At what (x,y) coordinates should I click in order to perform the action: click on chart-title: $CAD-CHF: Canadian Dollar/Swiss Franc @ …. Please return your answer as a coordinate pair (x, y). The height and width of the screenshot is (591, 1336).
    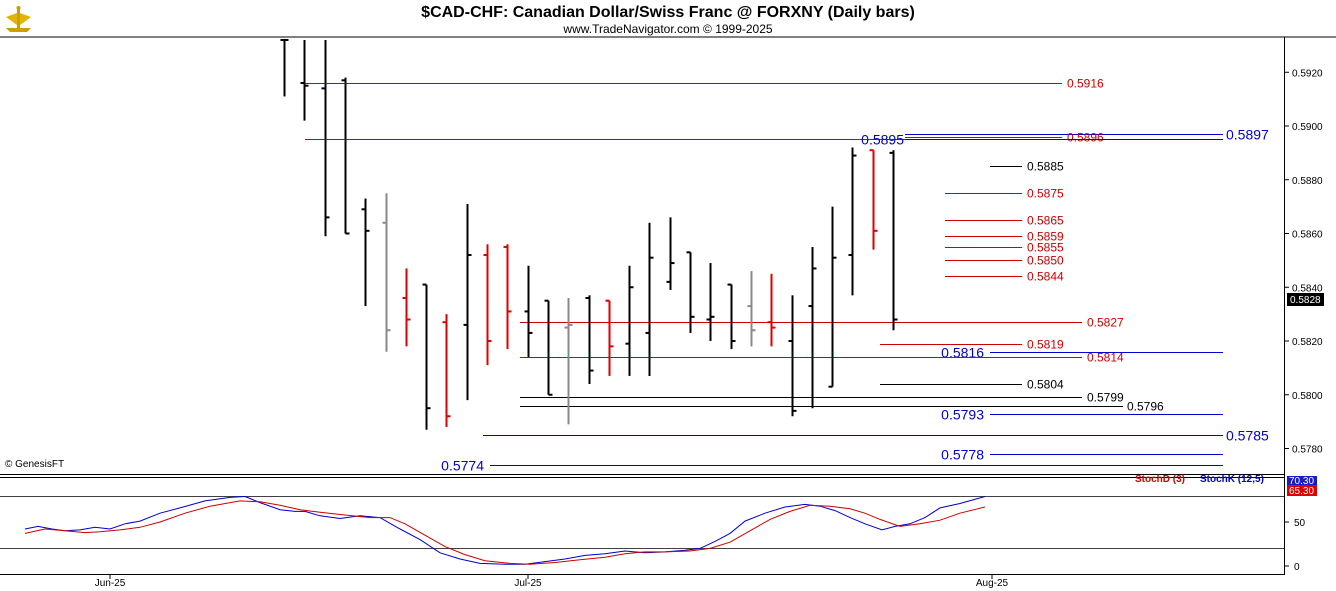
    Looking at the image, I should click on (668, 12).